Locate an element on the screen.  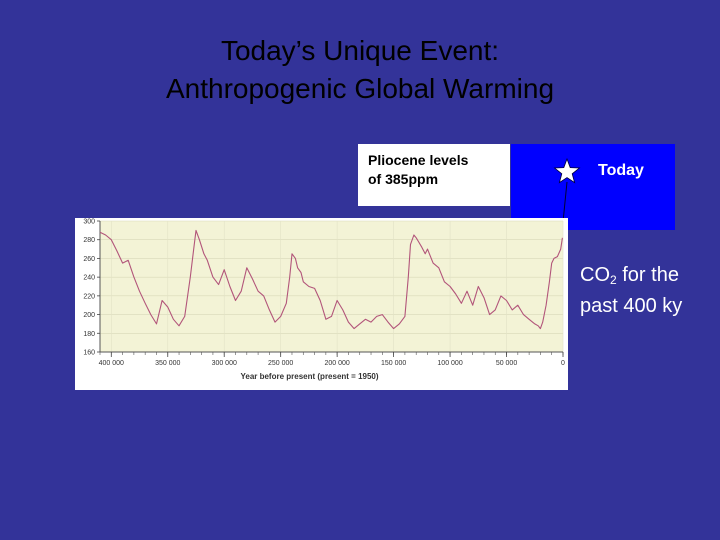
x-tick-label: 350 000 is located at coordinates (167, 363).